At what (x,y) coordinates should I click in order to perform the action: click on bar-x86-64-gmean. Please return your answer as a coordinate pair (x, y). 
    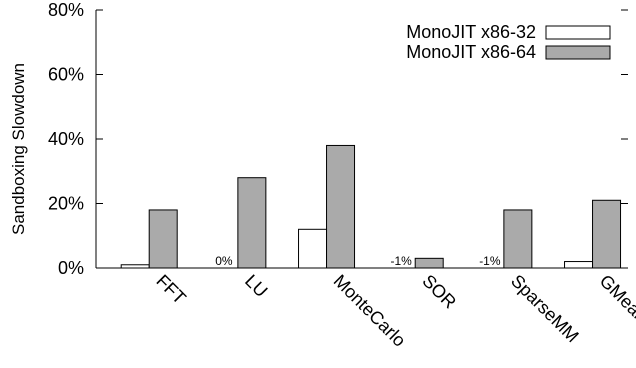
    Looking at the image, I should click on (607, 234).